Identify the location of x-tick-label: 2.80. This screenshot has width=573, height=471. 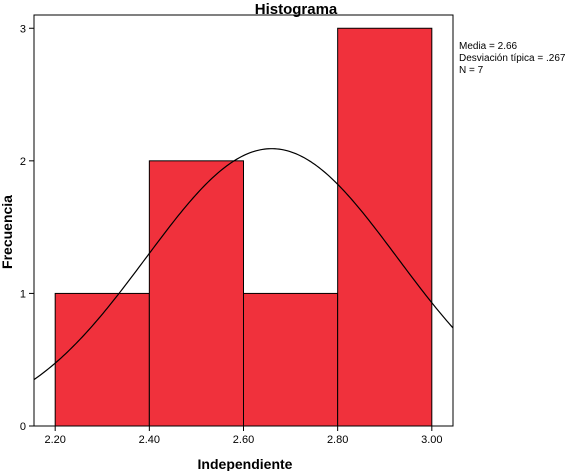
(337, 440).